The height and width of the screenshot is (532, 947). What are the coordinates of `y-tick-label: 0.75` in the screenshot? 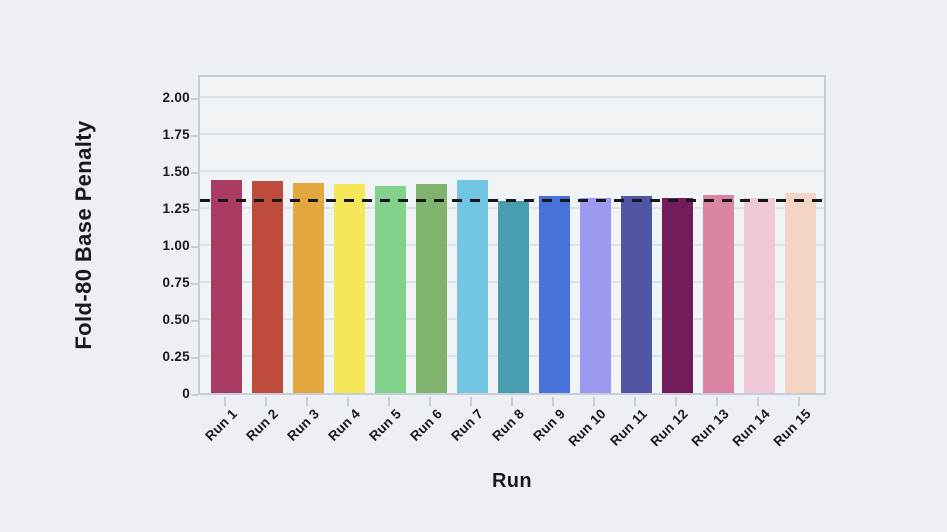 It's located at (176, 282).